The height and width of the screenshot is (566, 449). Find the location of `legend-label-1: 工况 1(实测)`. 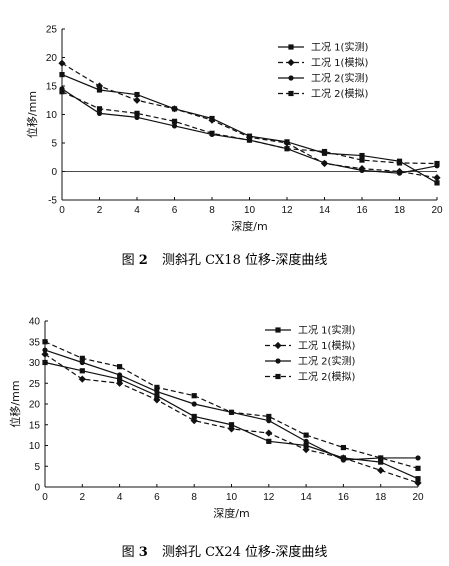

legend-label-1: 工况 1(实测) is located at coordinates (326, 330).